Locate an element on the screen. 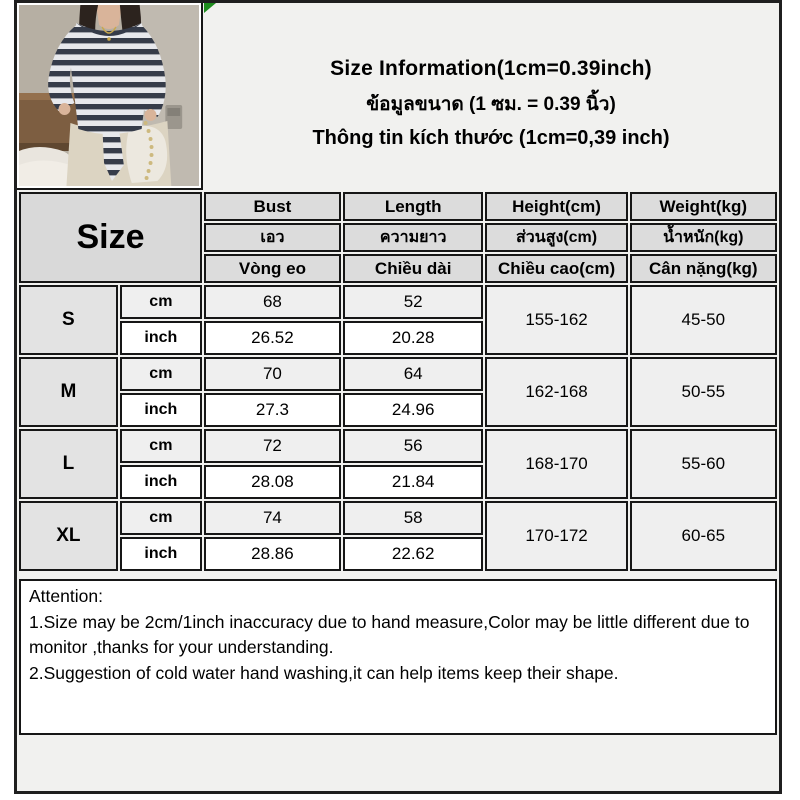 Image resolution: width=800 pixels, height=800 pixels. green-corner-marker-icon is located at coordinates (210, 8).